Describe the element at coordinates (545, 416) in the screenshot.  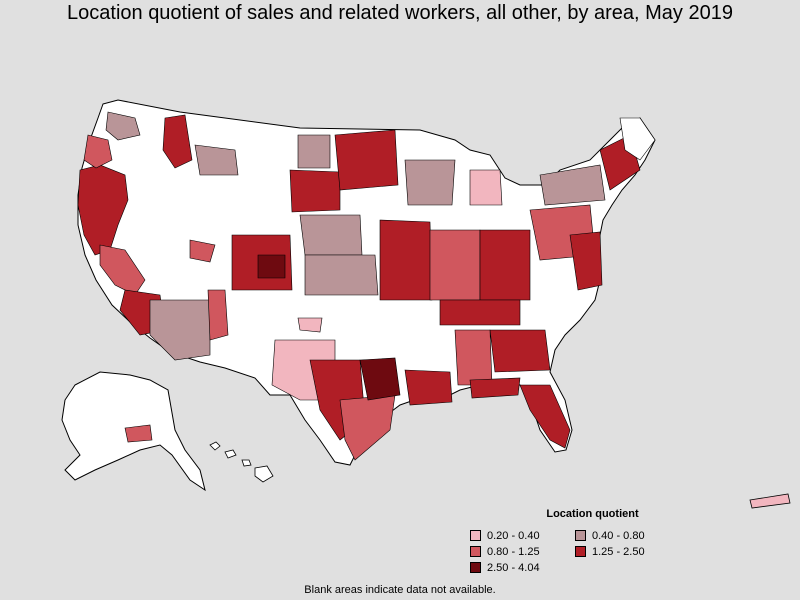
I see `region-florida` at that location.